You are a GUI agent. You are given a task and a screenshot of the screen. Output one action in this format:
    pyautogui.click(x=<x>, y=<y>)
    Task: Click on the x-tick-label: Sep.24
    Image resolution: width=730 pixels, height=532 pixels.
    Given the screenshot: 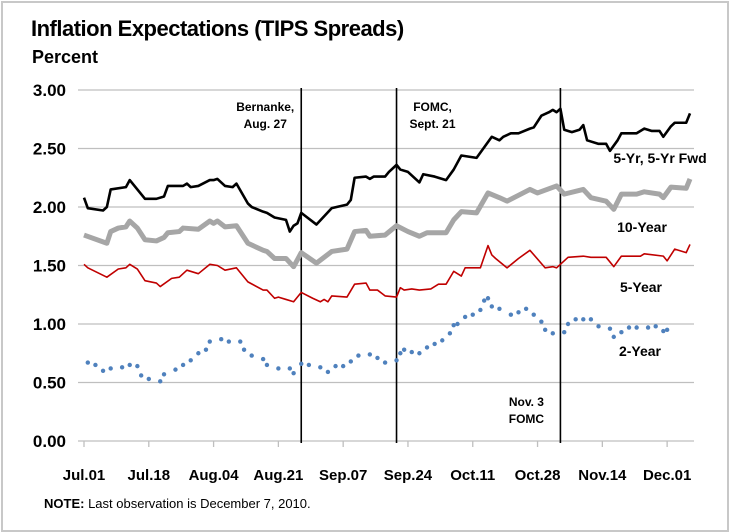 What is the action you would take?
    pyautogui.click(x=408, y=475)
    